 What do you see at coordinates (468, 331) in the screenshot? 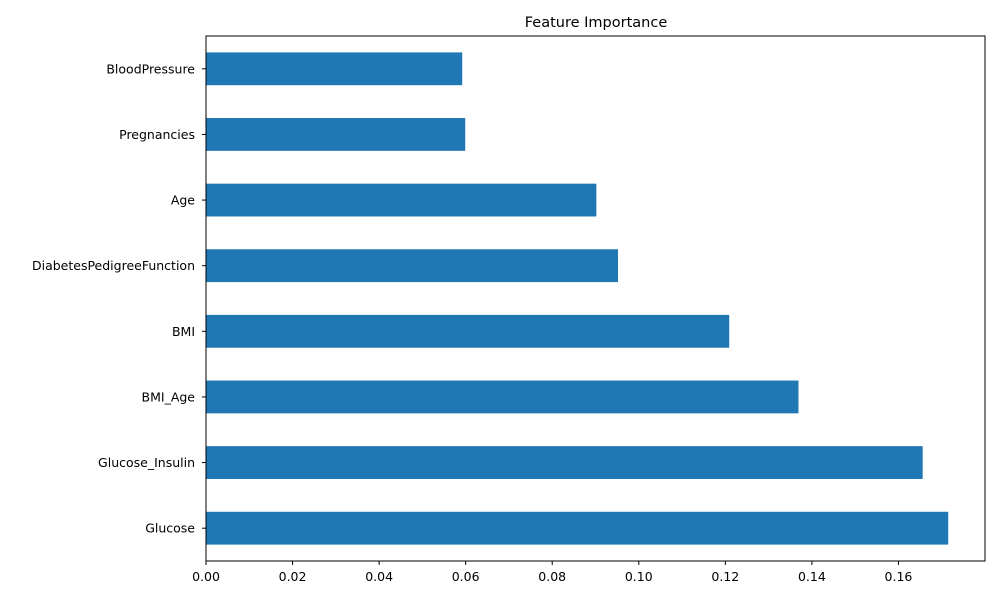
I see `bar-bmi` at bounding box center [468, 331].